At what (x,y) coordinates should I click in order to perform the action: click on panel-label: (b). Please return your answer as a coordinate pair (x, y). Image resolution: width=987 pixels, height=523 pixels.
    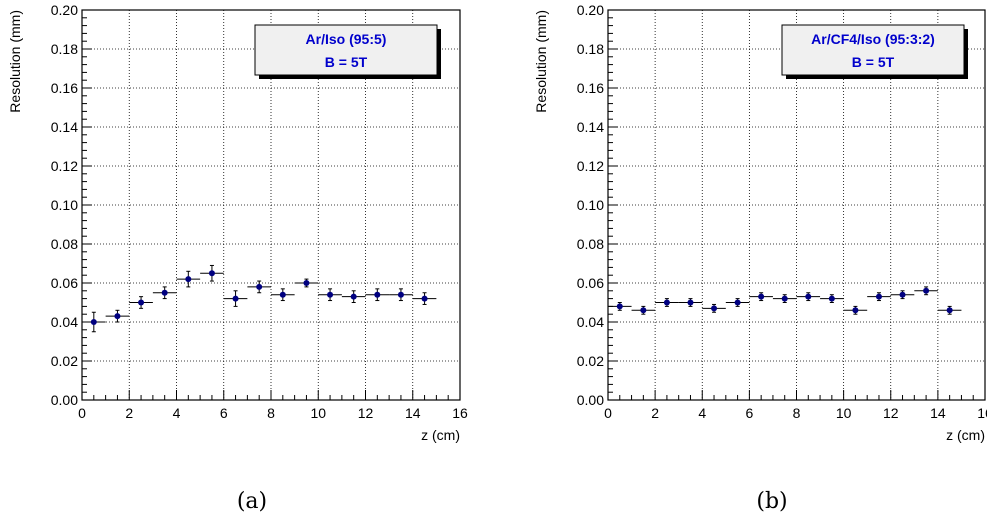
    Looking at the image, I should click on (771, 501).